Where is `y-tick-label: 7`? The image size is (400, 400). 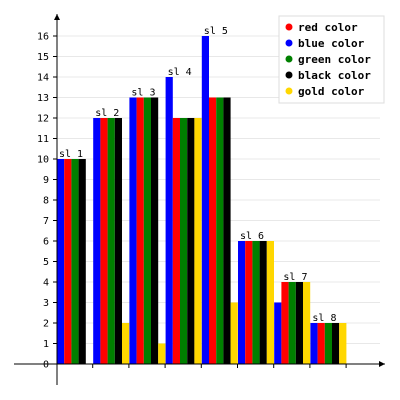 y-tick-label: 7 is located at coordinates (46, 221).